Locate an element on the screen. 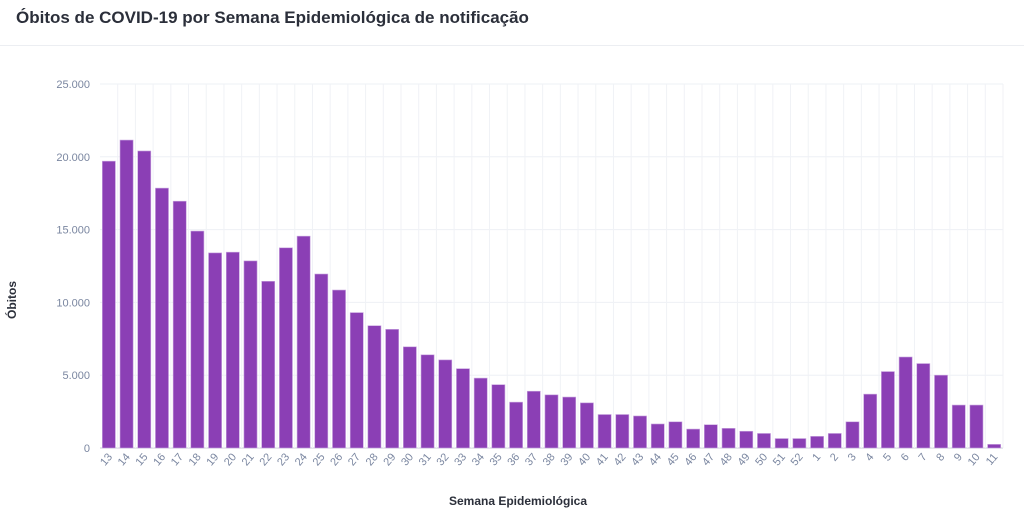  x-tick-label: 40 is located at coordinates (584, 459).